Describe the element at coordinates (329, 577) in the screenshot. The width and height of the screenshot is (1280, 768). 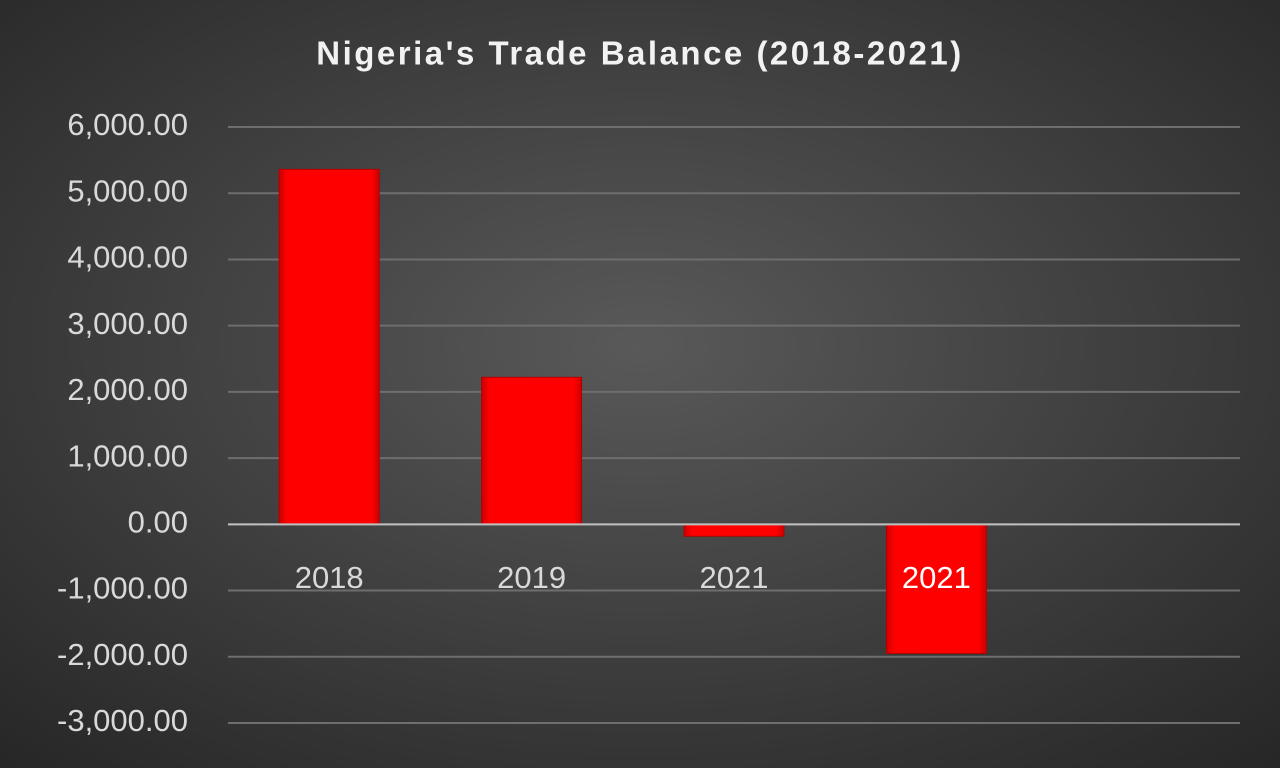
I see `x-tick-label: 2018` at that location.